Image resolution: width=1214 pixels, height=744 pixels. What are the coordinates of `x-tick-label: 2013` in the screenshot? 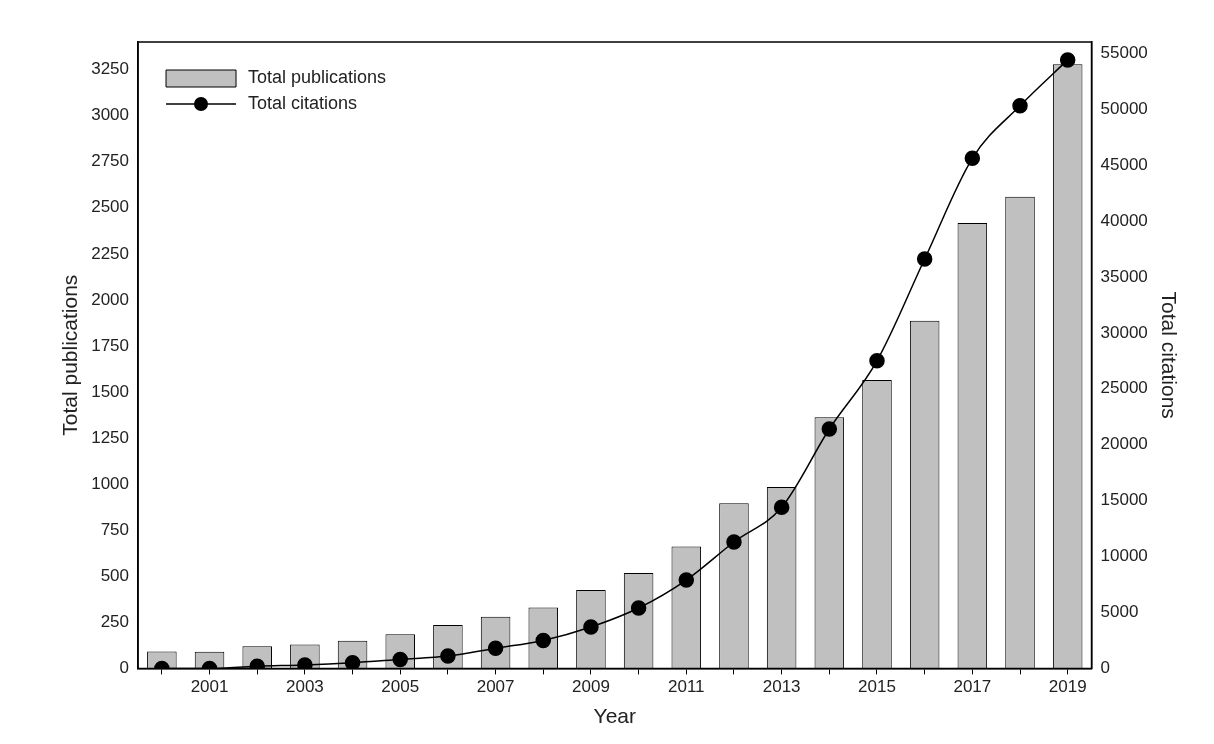 It's located at (781, 687).